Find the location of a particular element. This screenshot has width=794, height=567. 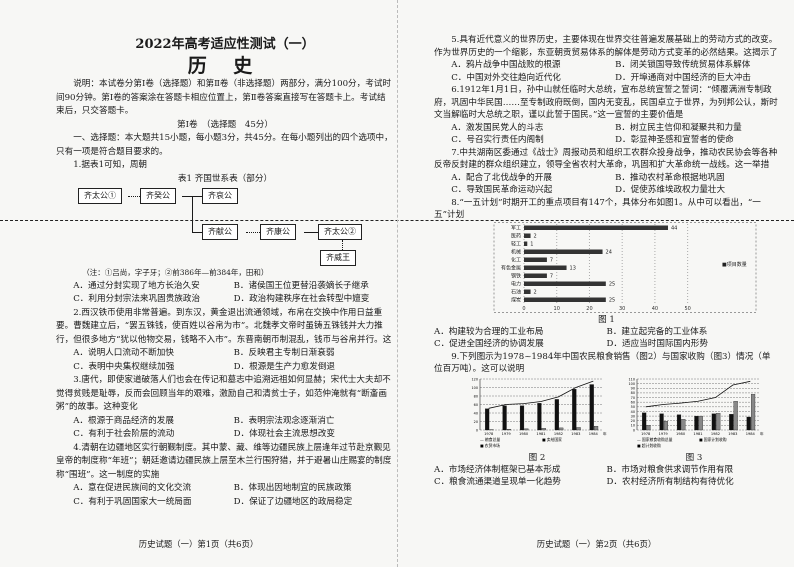

data-label: 13 is located at coordinates (573, 268).